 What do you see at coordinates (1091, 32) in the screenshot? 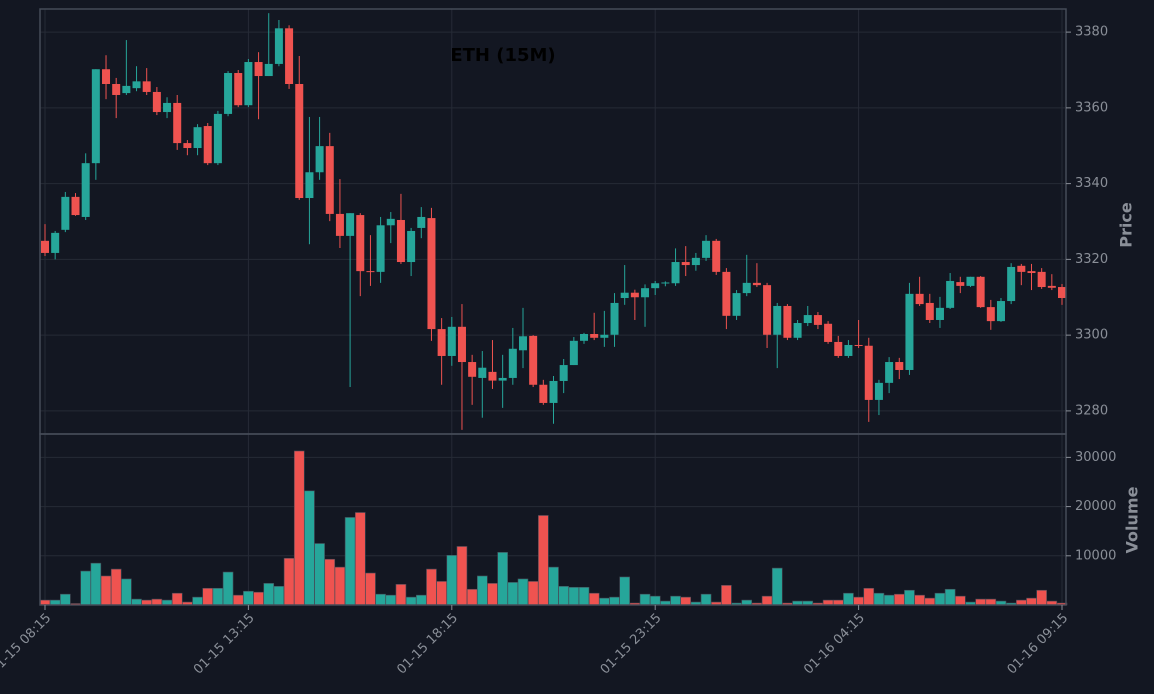
I see `y-tick-label: 3380` at bounding box center [1091, 32].